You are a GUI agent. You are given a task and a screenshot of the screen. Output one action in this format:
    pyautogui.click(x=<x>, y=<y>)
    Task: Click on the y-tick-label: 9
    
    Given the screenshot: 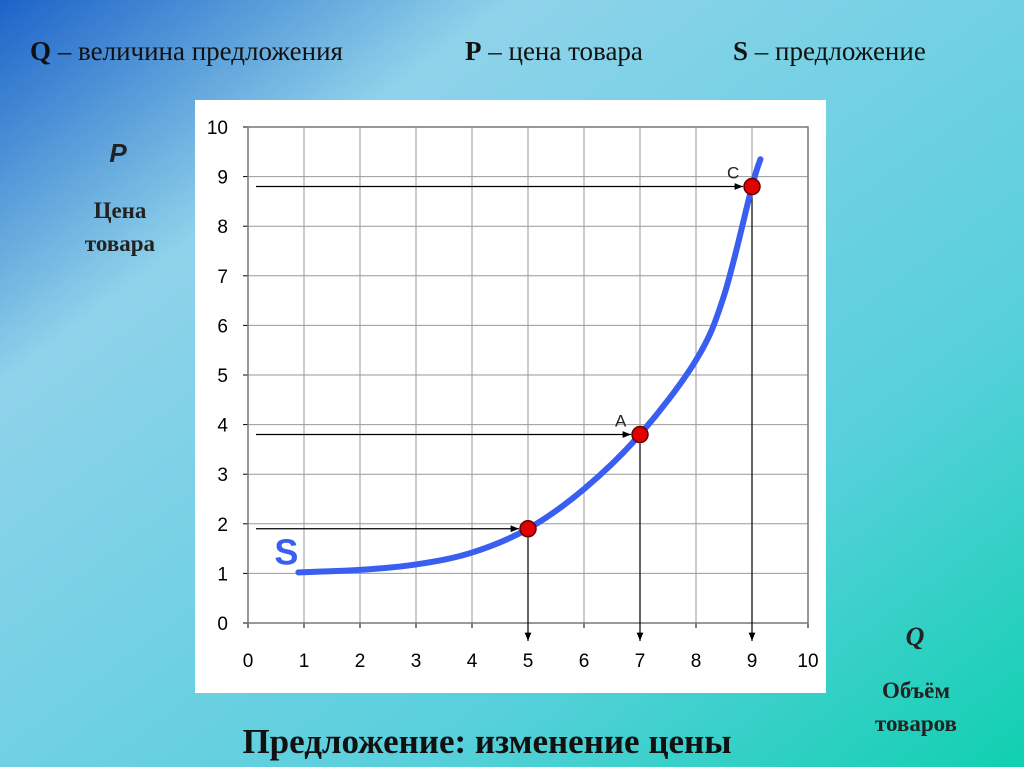 What is the action you would take?
    pyautogui.click(x=222, y=178)
    